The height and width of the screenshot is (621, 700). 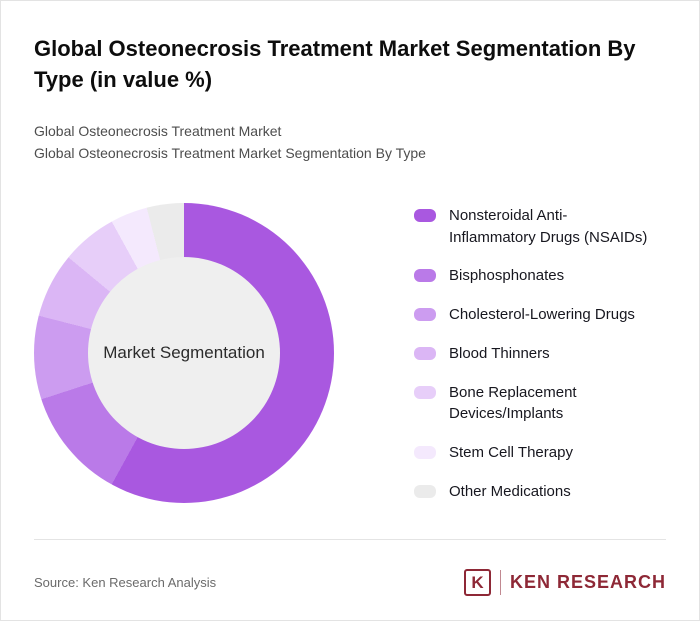 What do you see at coordinates (499, 353) in the screenshot?
I see `legend-label: Blood Thinners` at bounding box center [499, 353].